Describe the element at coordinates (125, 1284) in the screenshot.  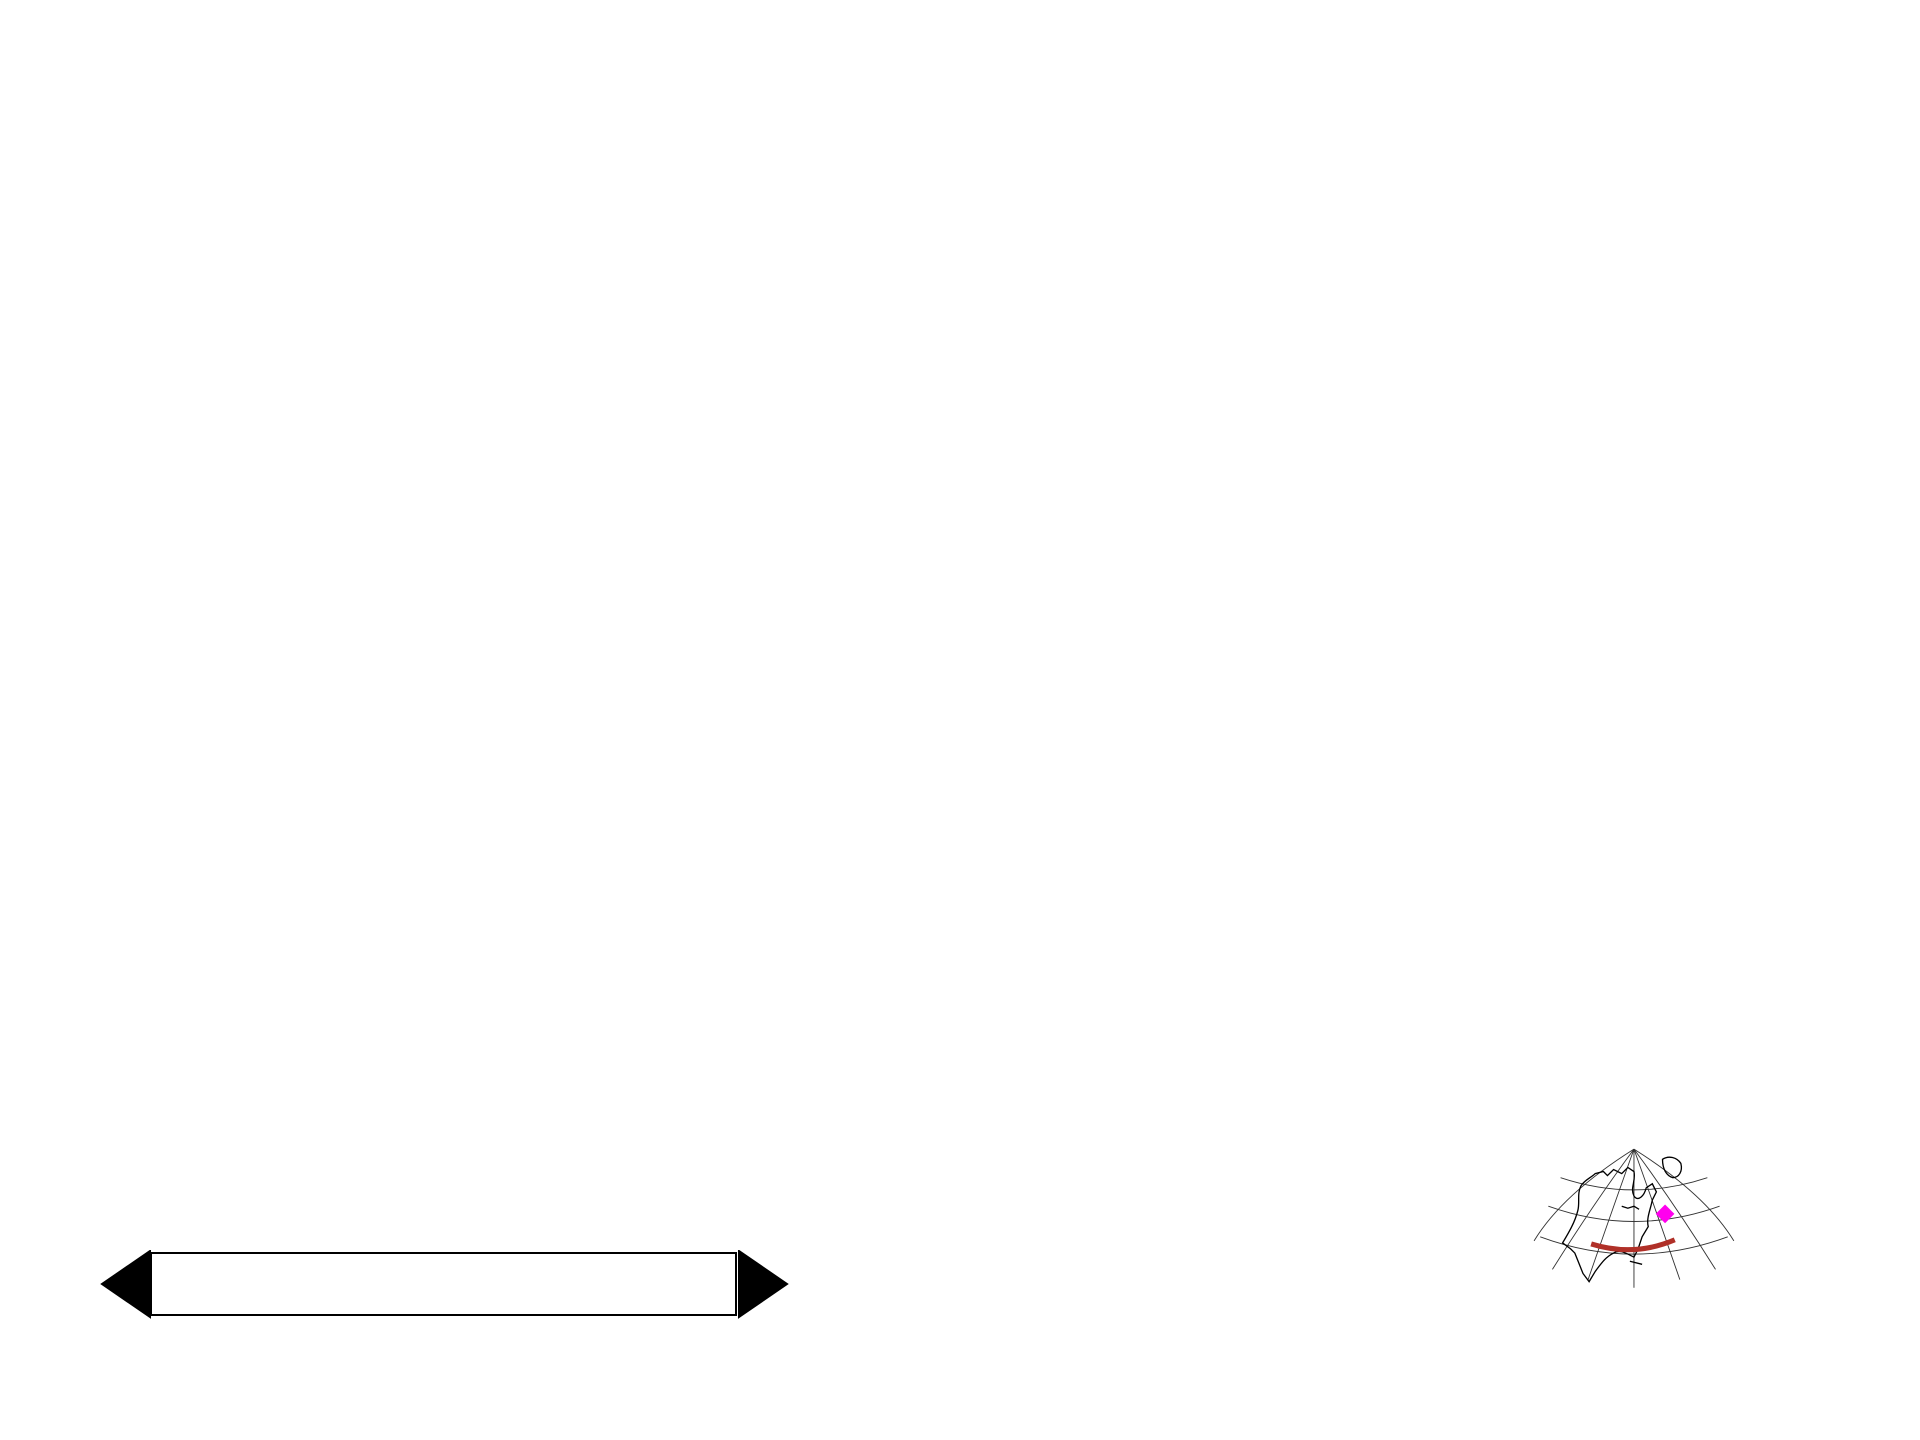
I see `colorbar-left-arrow-icon` at that location.